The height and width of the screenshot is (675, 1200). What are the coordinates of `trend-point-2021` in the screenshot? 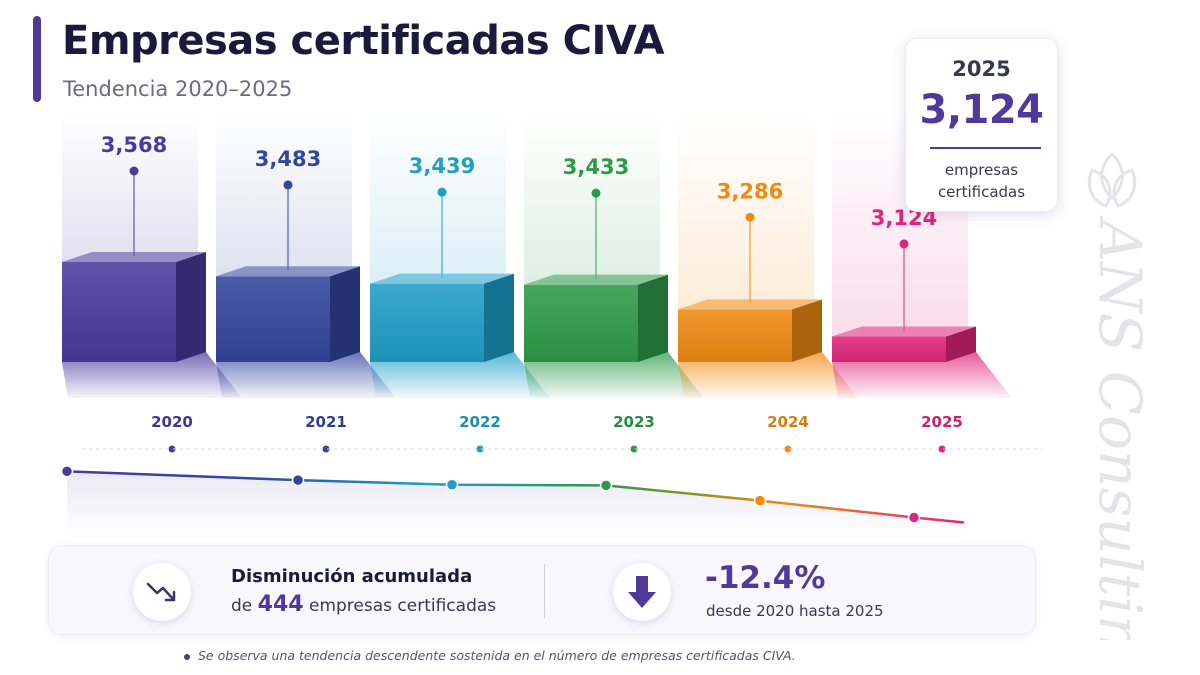 It's located at (298, 480).